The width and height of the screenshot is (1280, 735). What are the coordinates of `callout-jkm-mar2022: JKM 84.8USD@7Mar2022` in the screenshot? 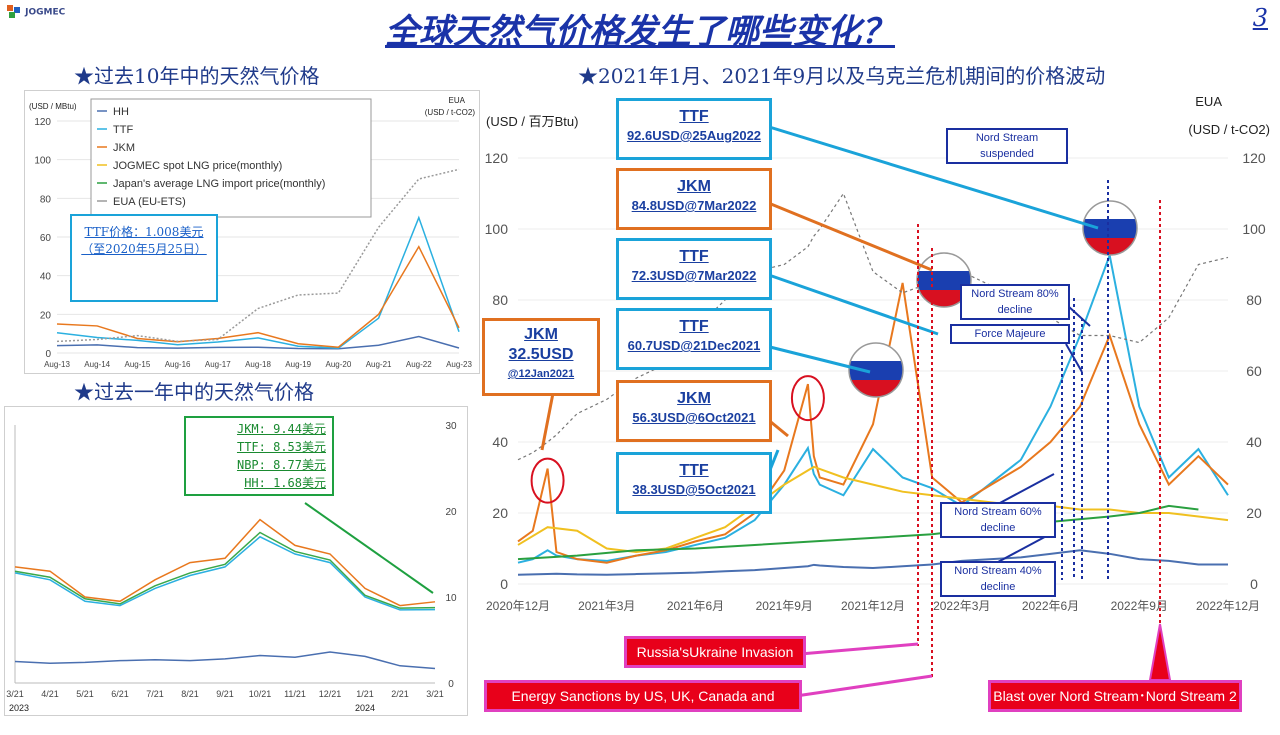 It's located at (694, 199).